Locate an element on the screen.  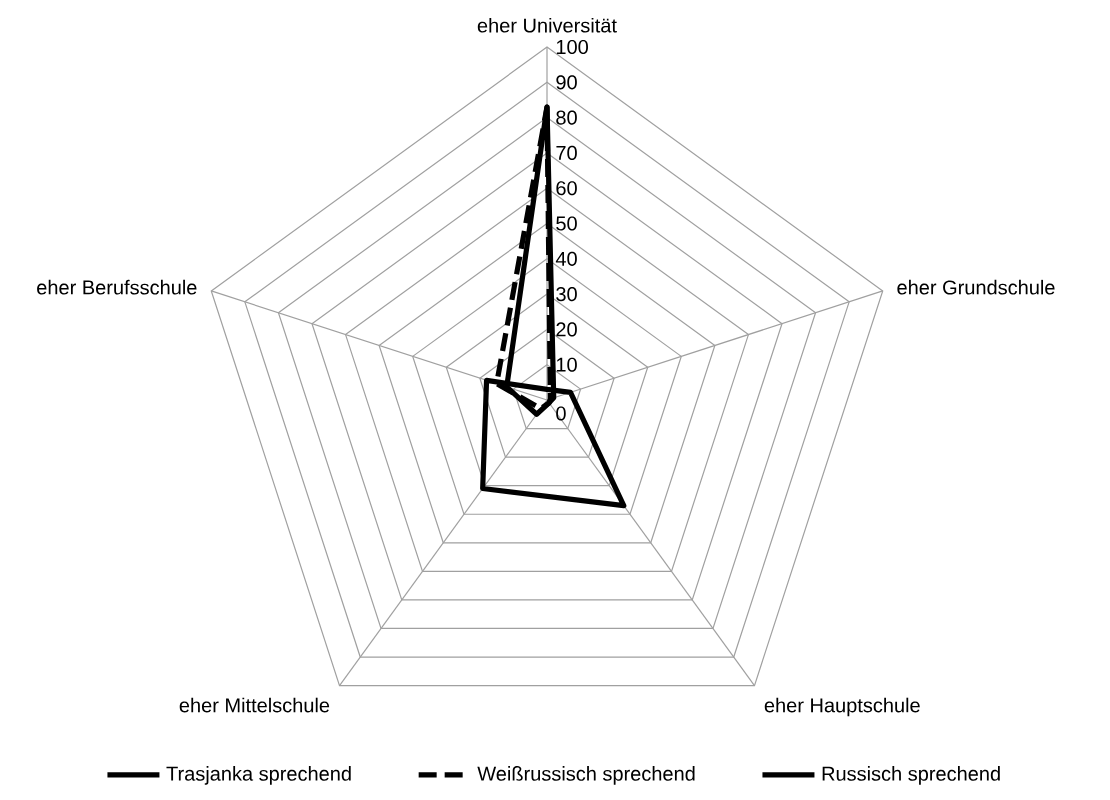
y-tick-label: 0 is located at coordinates (561, 413).